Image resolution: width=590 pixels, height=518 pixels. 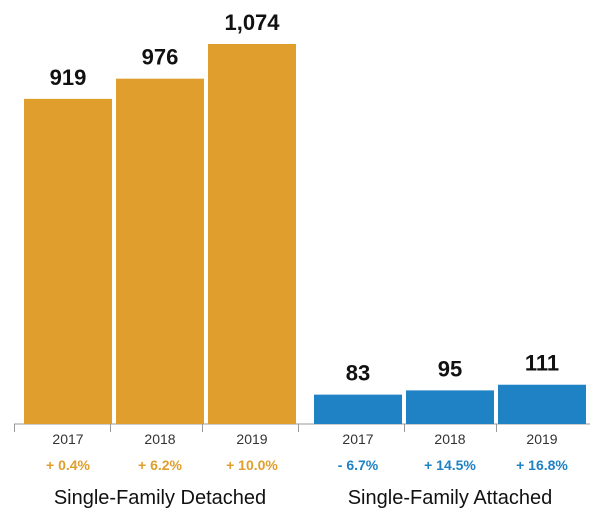 What do you see at coordinates (358, 373) in the screenshot?
I see `value-label: 83` at bounding box center [358, 373].